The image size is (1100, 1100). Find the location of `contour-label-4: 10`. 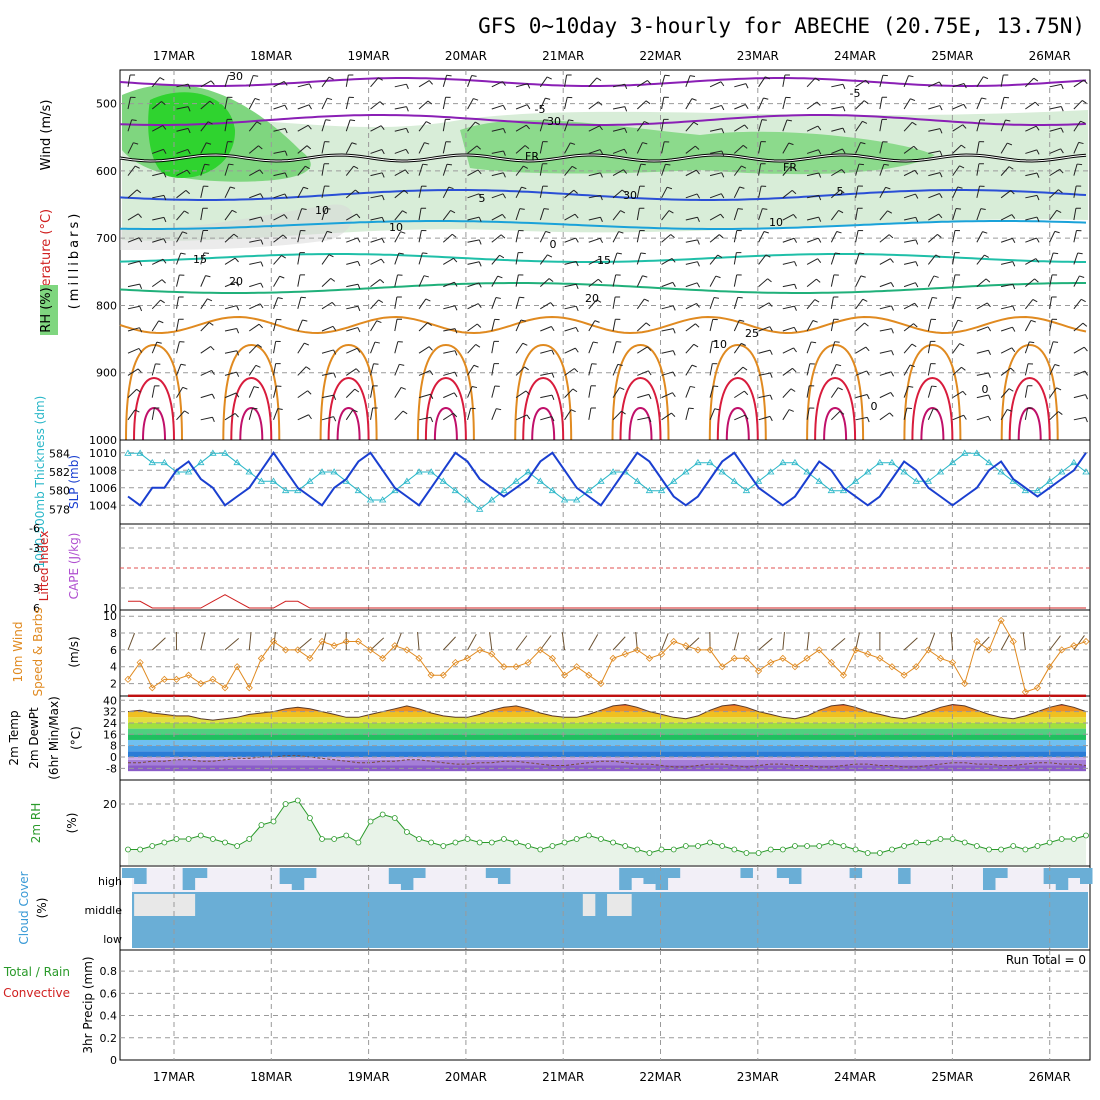

contour-label-4: 10 is located at coordinates (396, 227).